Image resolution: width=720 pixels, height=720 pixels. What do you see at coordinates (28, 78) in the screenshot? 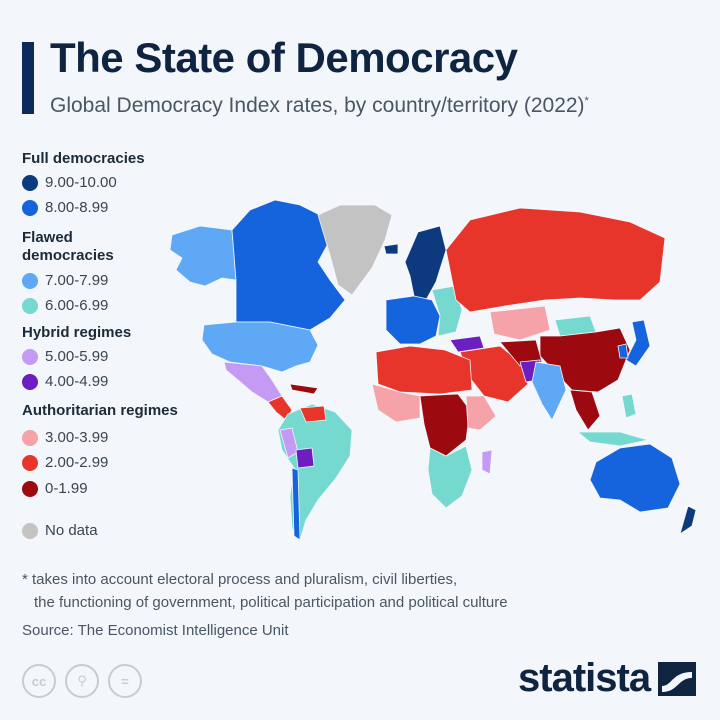
I see `accent-bar` at bounding box center [28, 78].